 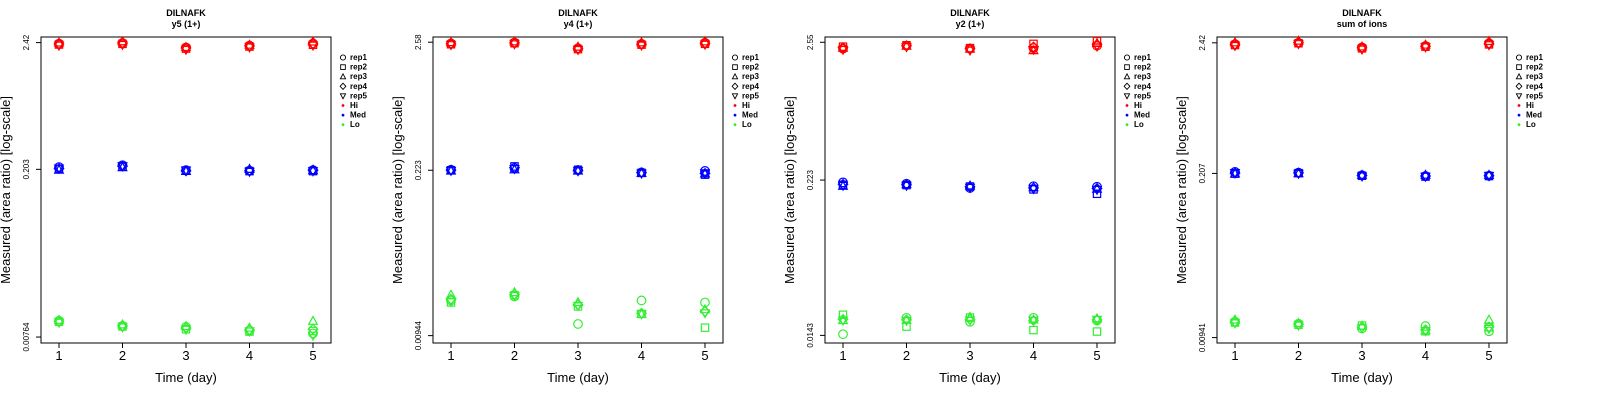 I want to click on data-point-lo-rep5-day1, so click(x=451, y=302).